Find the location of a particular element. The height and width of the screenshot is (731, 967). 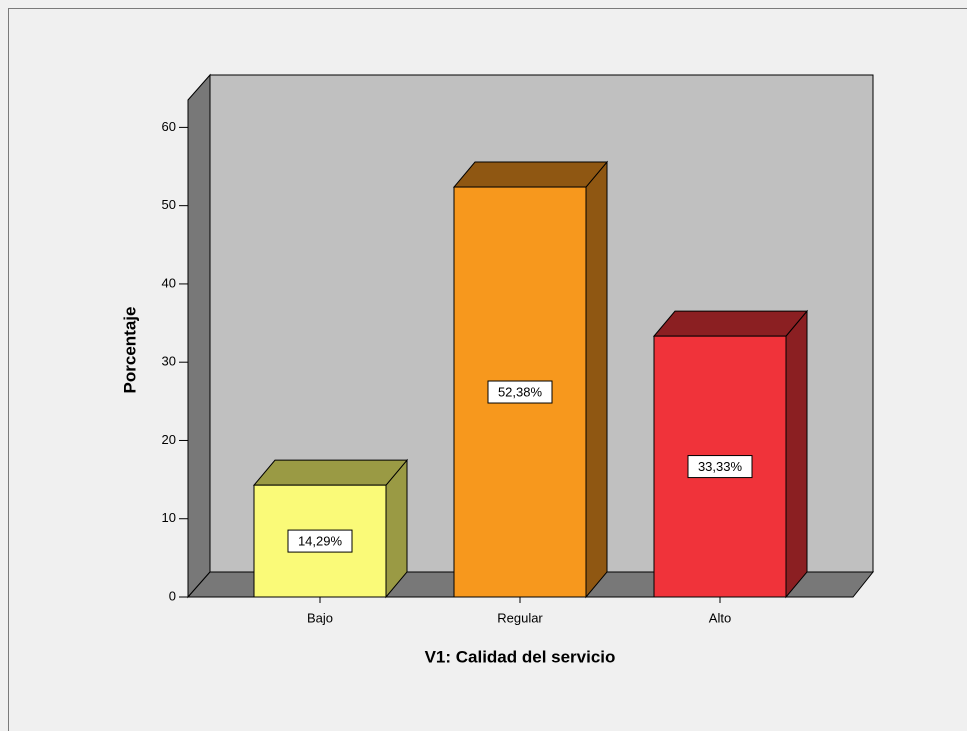

y-tick-label: 10 is located at coordinates (169, 517).